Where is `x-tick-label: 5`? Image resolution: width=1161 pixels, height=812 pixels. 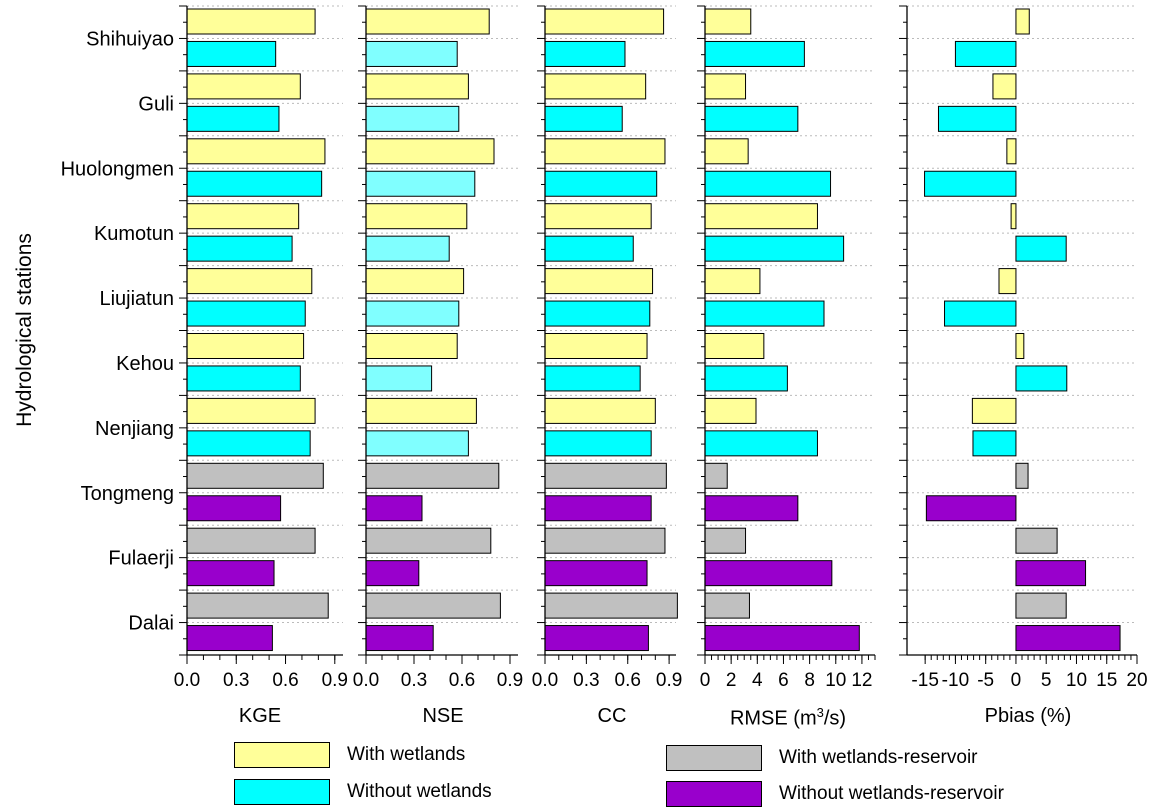
x-tick-label: 5 is located at coordinates (1046, 680).